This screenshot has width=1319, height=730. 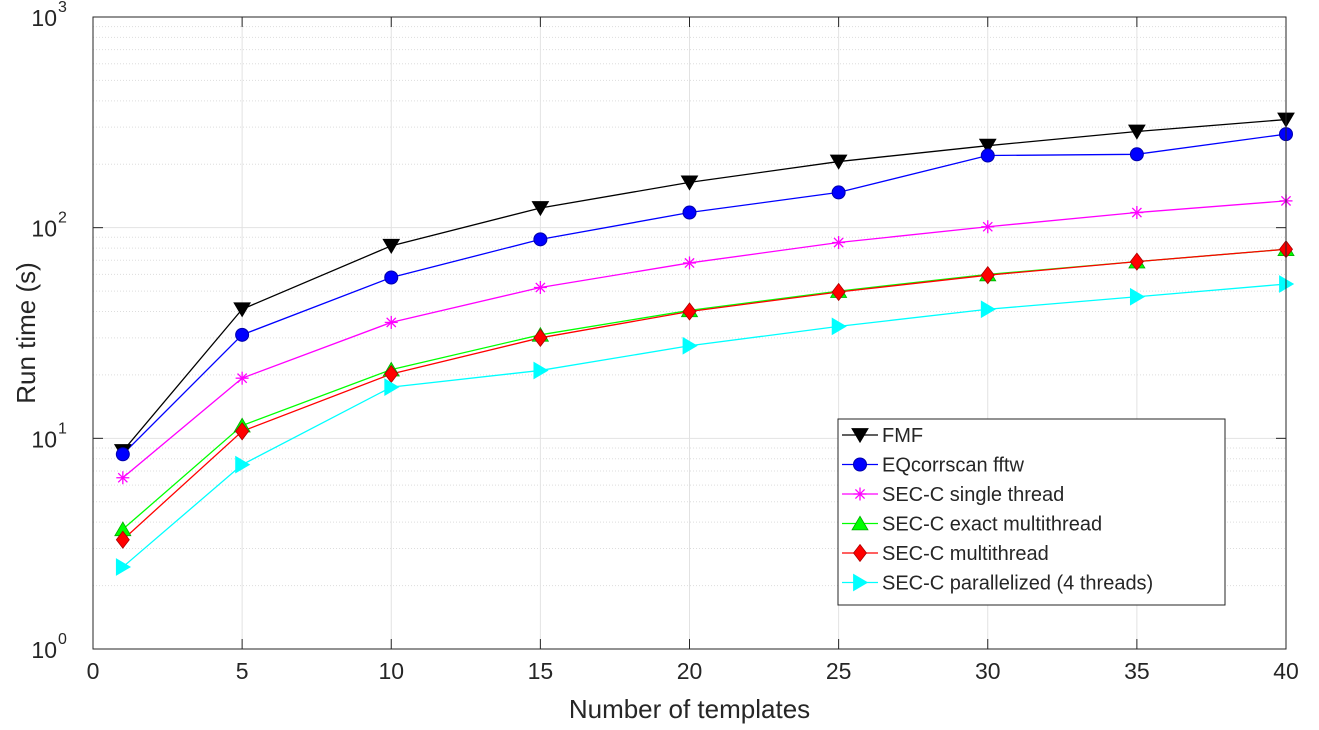 I want to click on x-tick-label: 30, so click(x=988, y=671).